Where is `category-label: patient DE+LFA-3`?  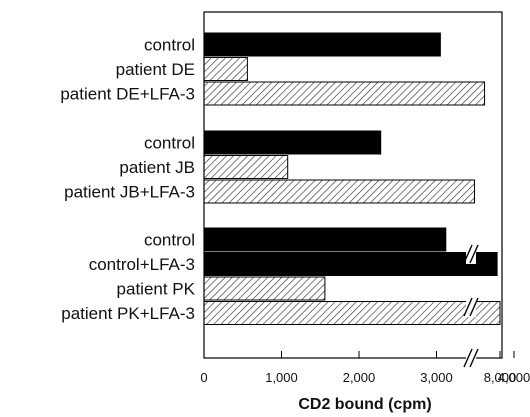
category-label: patient DE+LFA-3 is located at coordinates (127, 94).